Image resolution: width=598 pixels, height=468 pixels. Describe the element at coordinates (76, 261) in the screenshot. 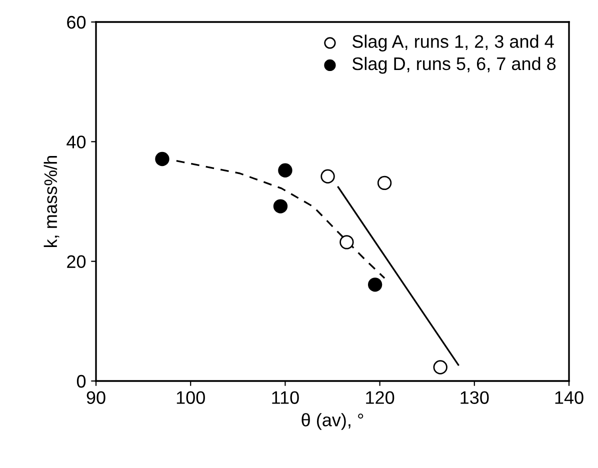

I see `y-tick-label: 20` at that location.